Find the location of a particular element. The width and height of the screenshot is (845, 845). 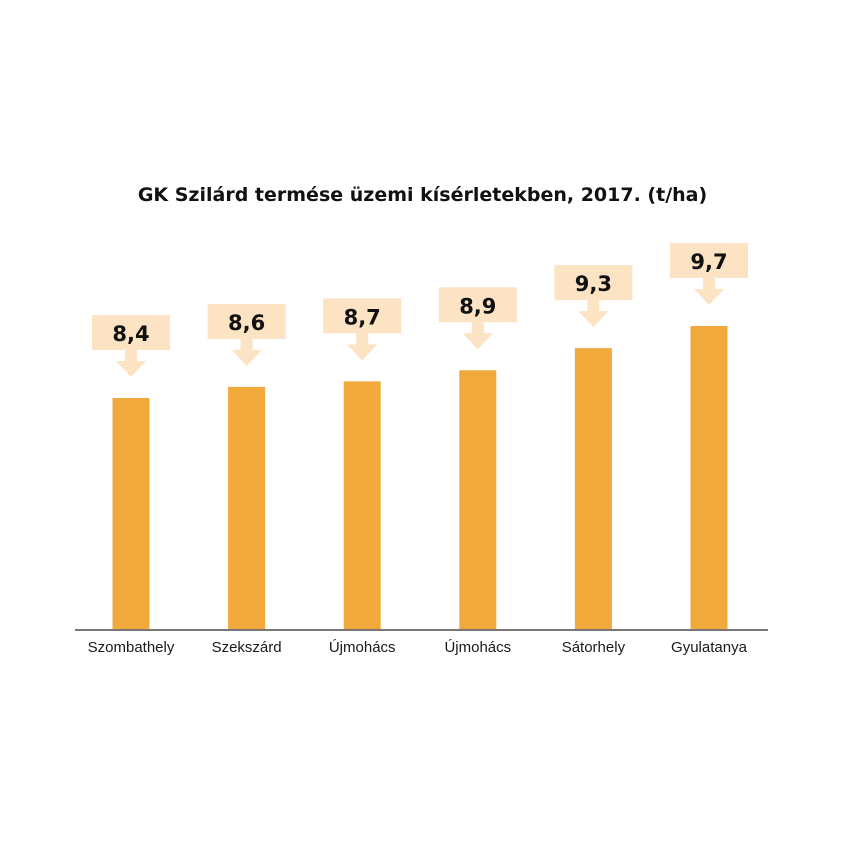

data-label-1: 8,4 is located at coordinates (130, 334).